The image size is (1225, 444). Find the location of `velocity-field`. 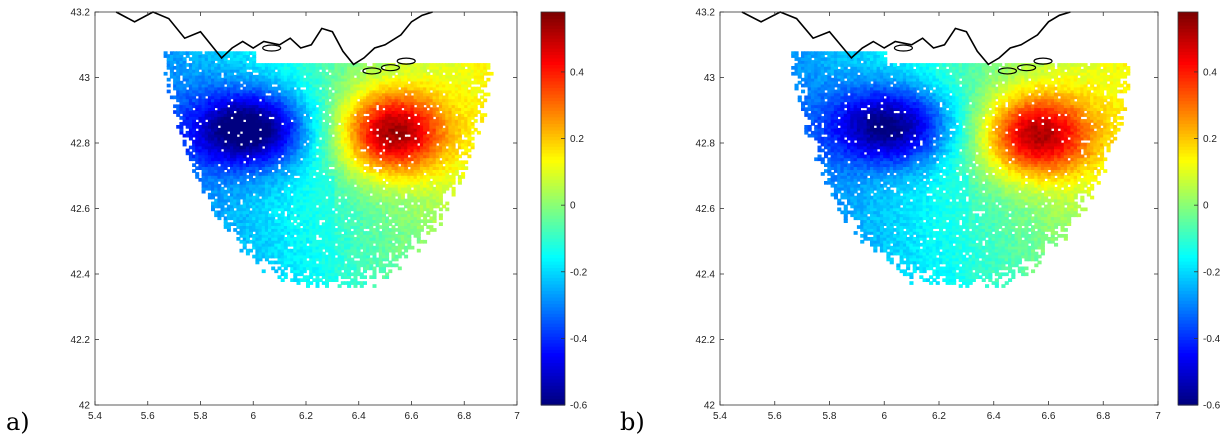

velocity-field is located at coordinates (328, 169).